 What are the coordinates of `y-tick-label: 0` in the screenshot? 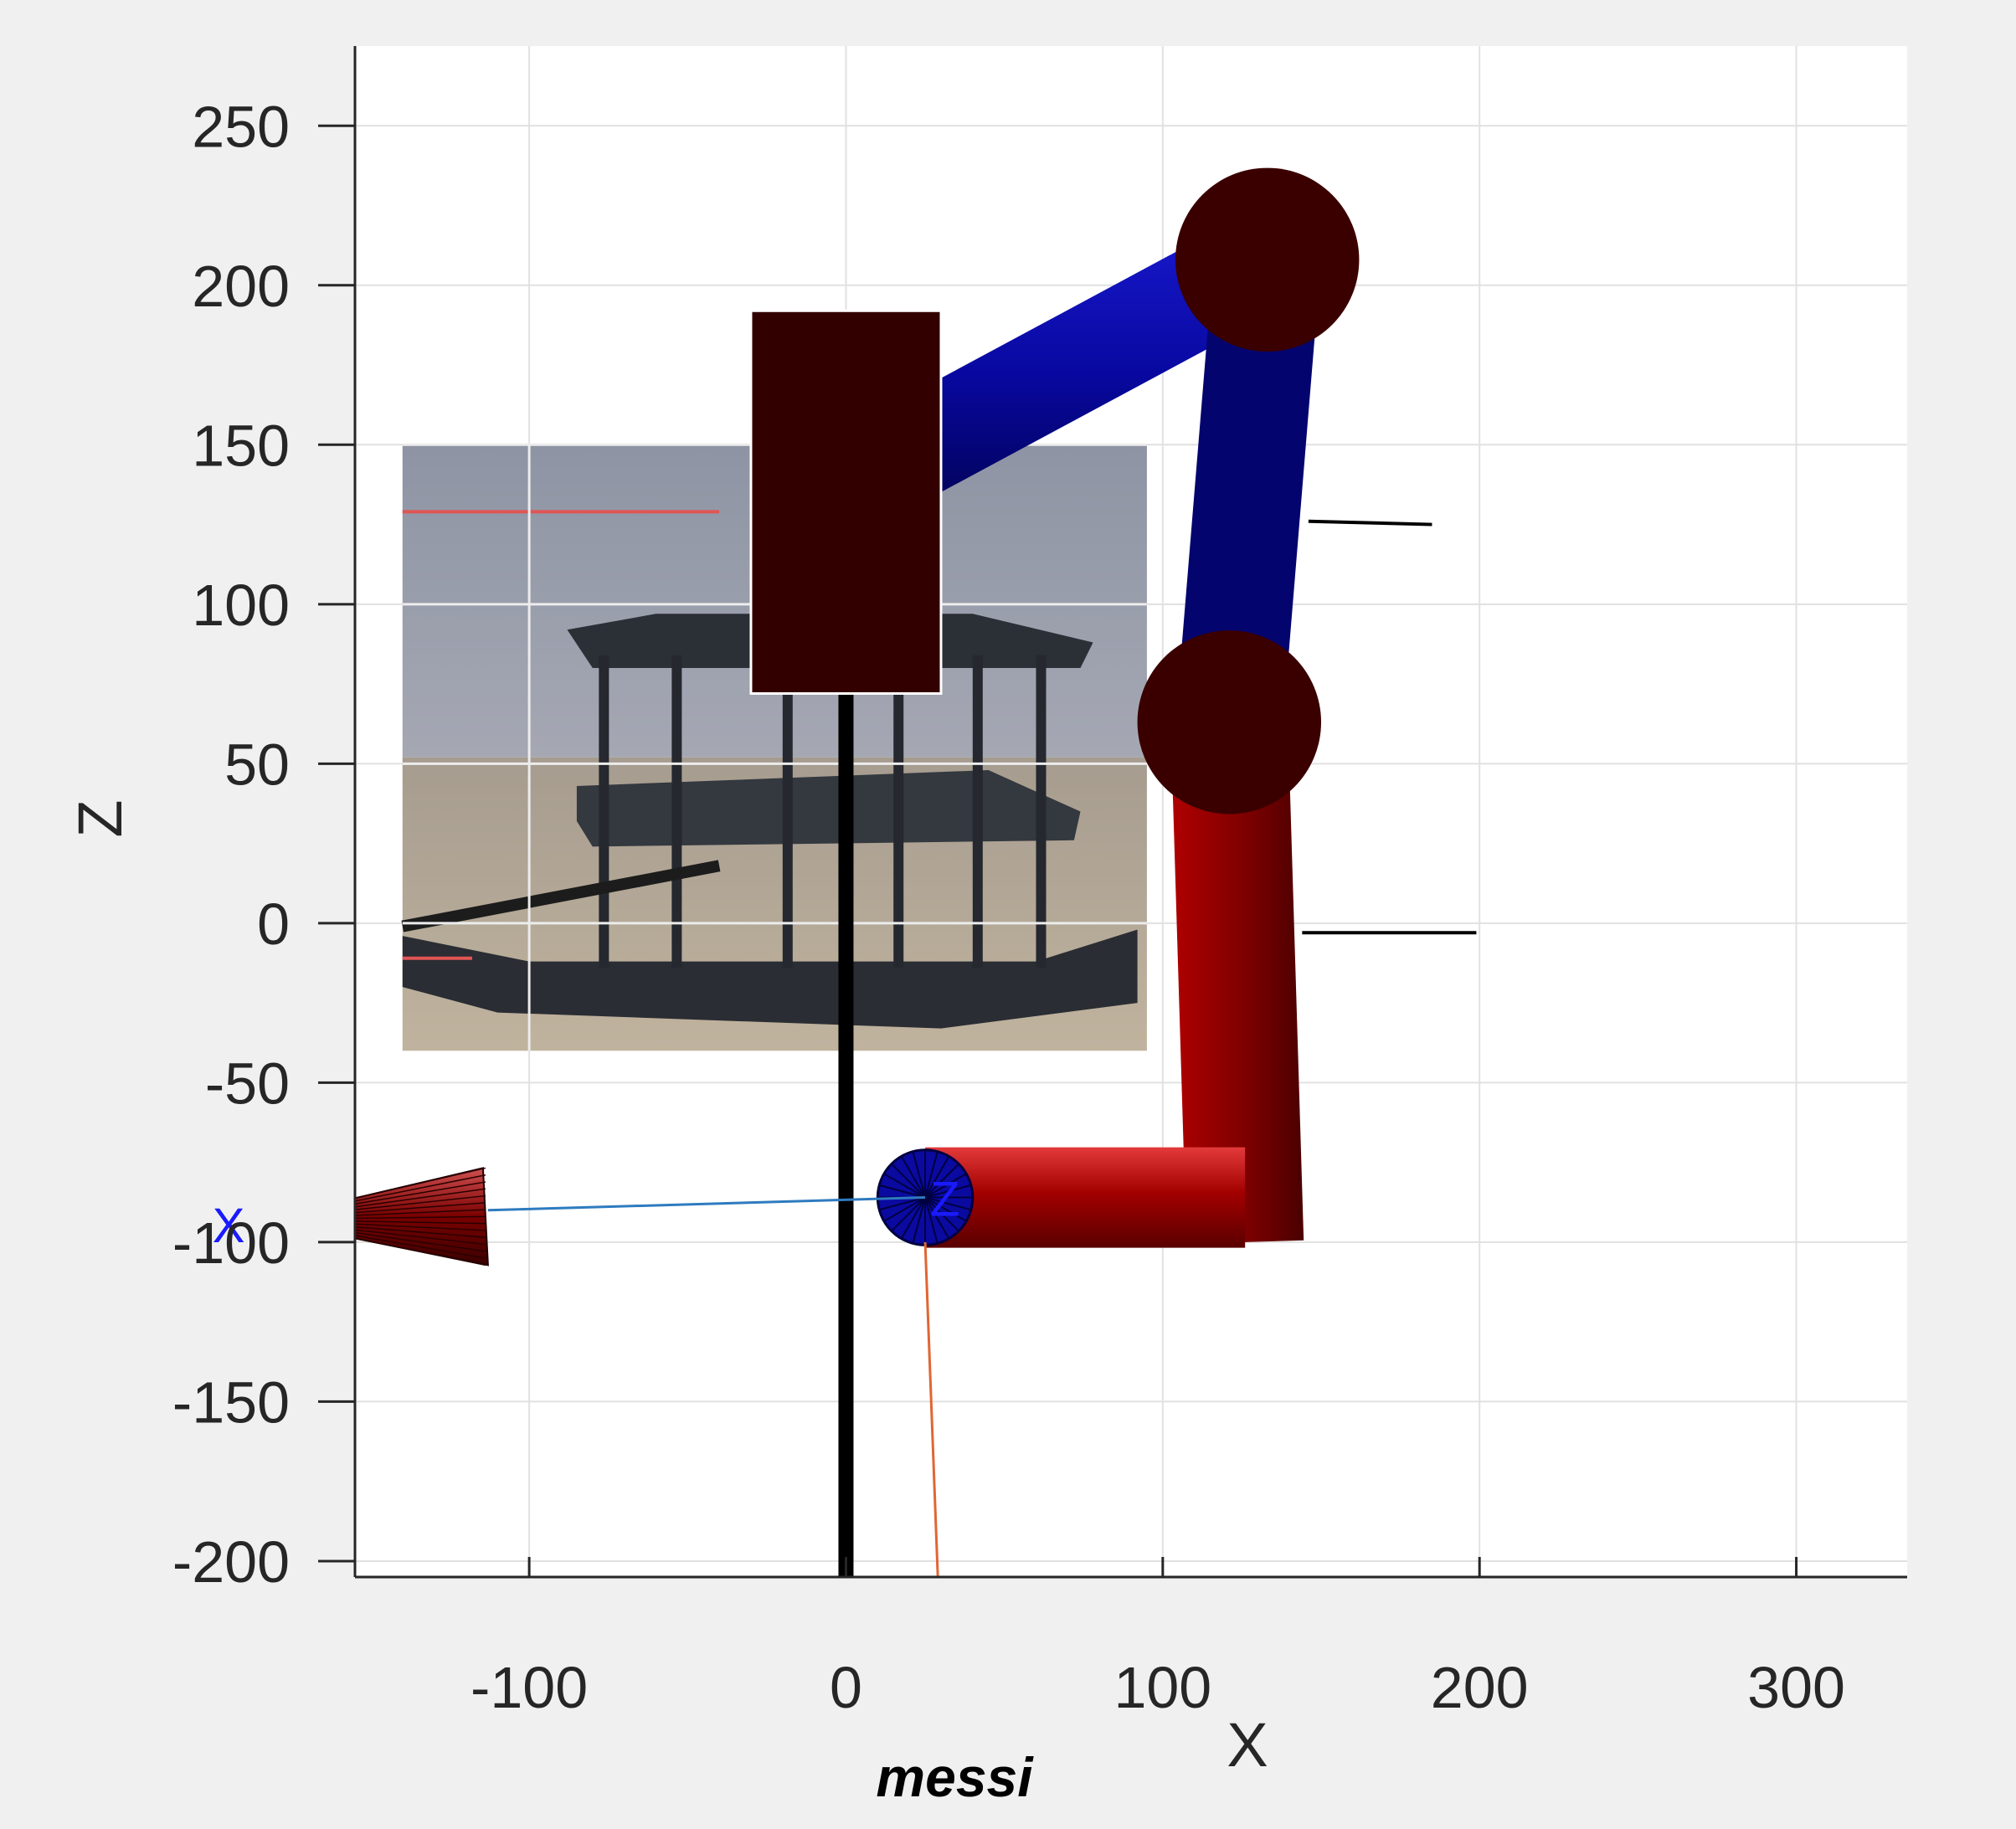 It's located at (273, 924).